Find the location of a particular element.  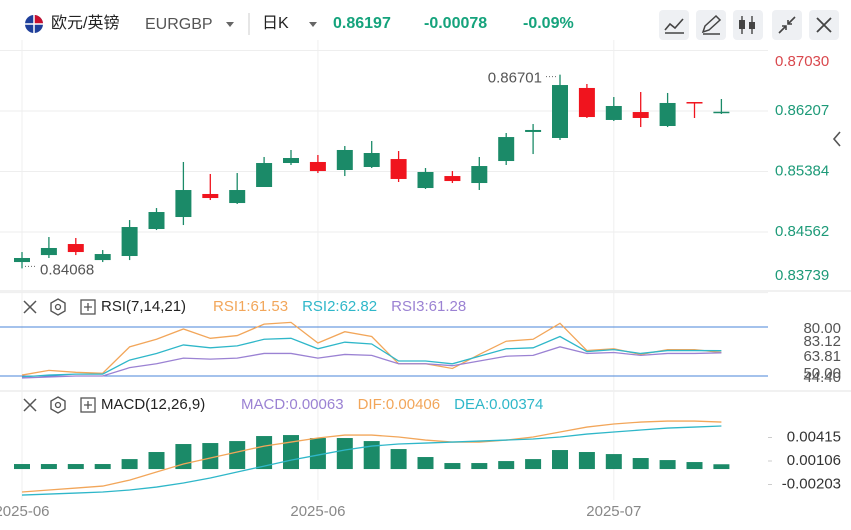

value-tag: 83.12 is located at coordinates (822, 341).